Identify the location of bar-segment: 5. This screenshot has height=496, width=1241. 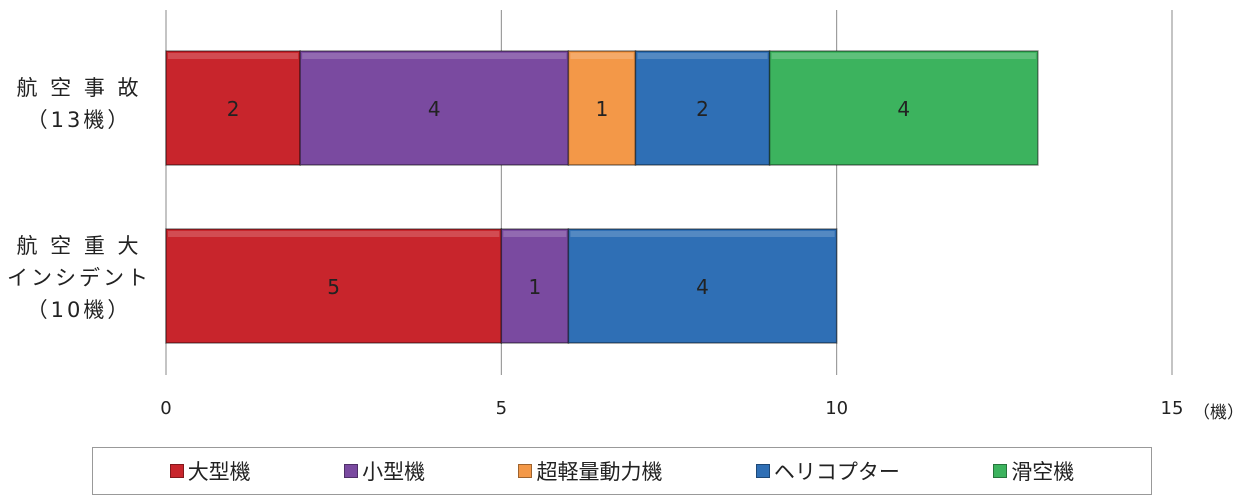
(334, 286).